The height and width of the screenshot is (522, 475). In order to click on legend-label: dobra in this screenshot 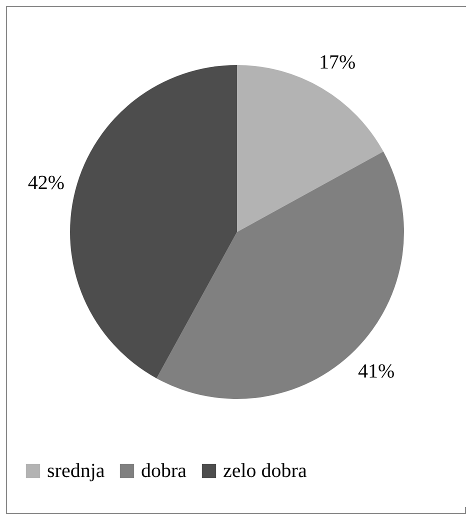, I will do `click(164, 471)`.